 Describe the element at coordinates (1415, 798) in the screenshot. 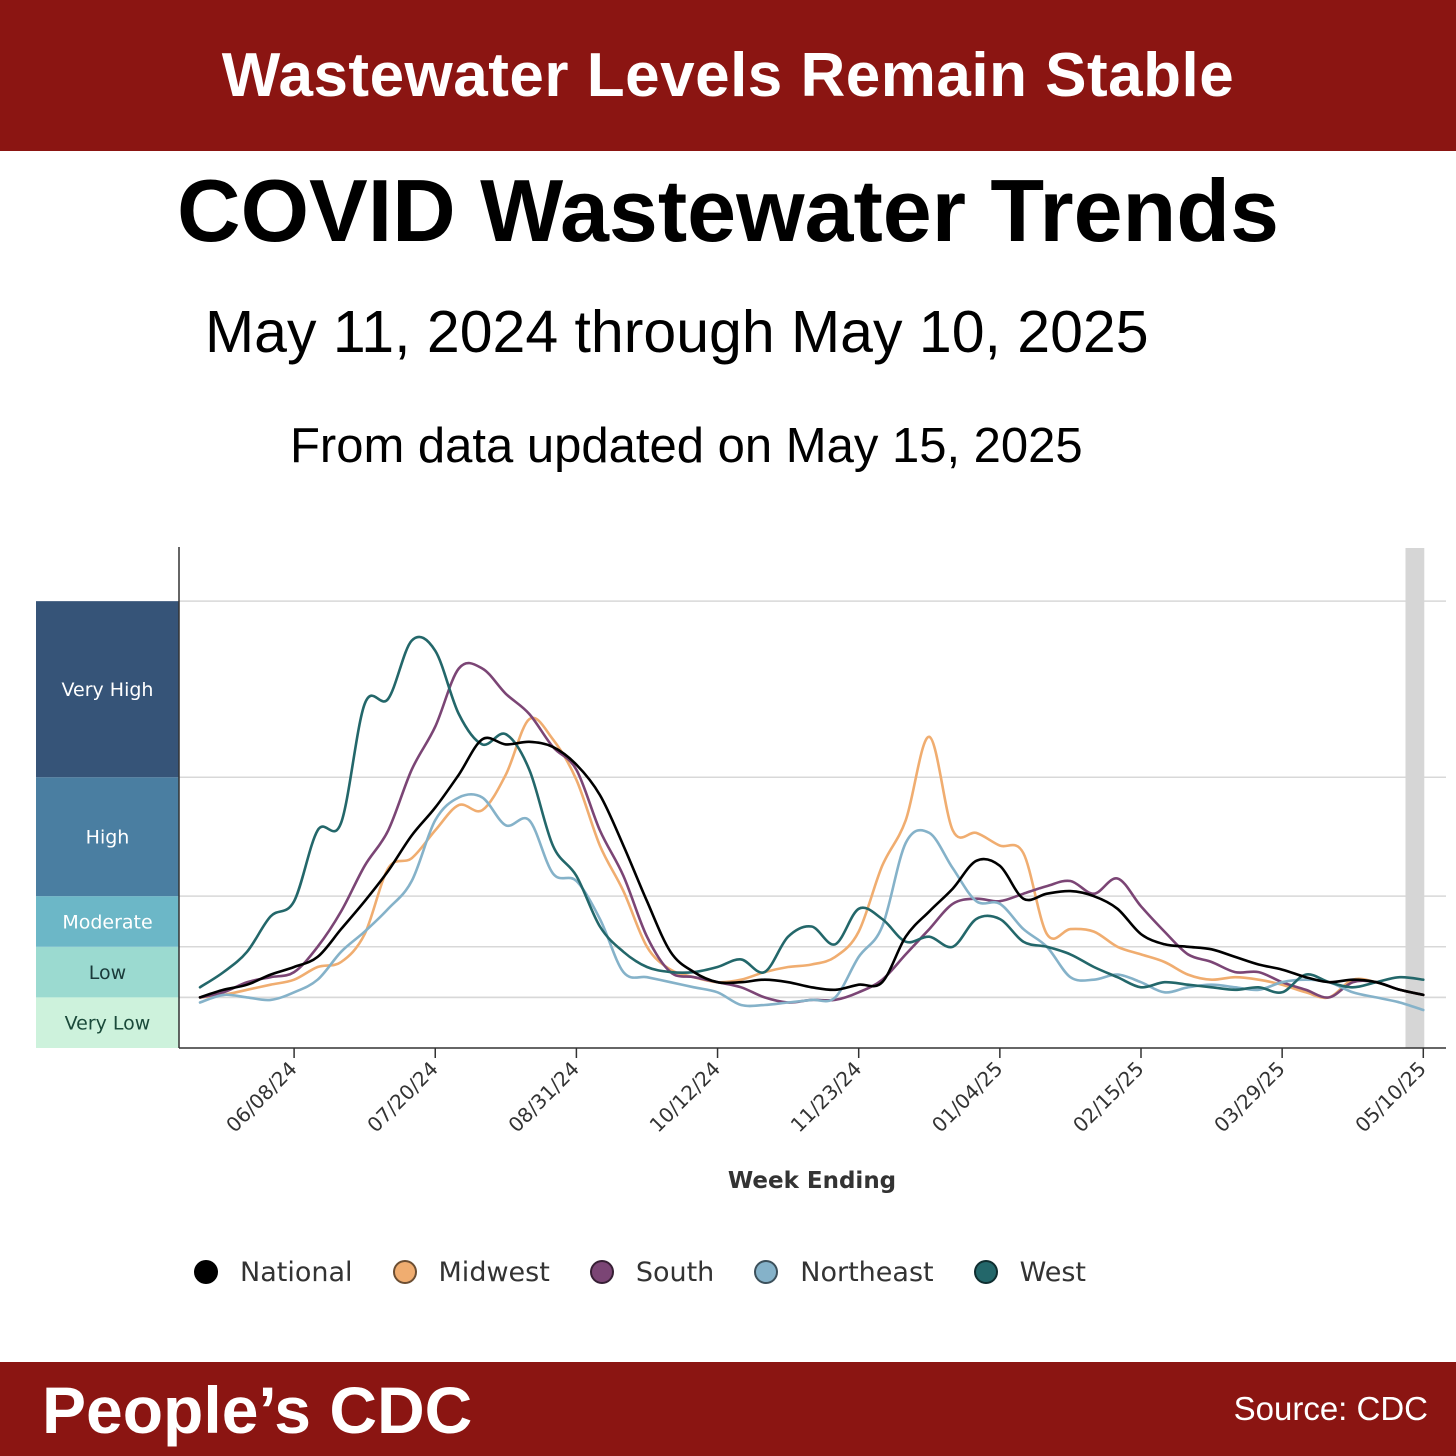

I see `provisional-data-shade` at that location.